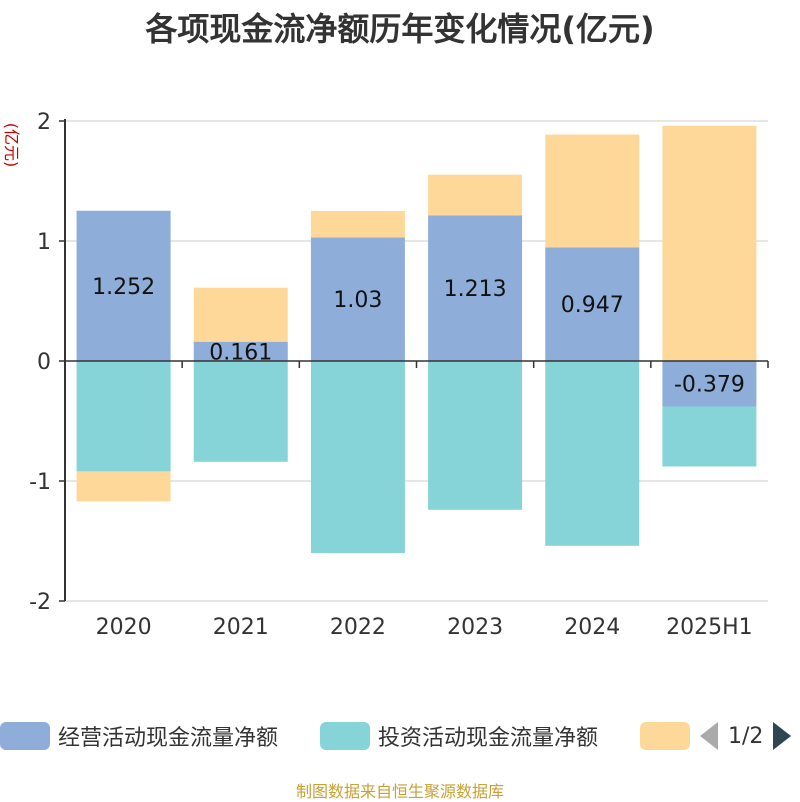 The image size is (800, 802). I want to click on x-tick-label: 2024, so click(592, 627).